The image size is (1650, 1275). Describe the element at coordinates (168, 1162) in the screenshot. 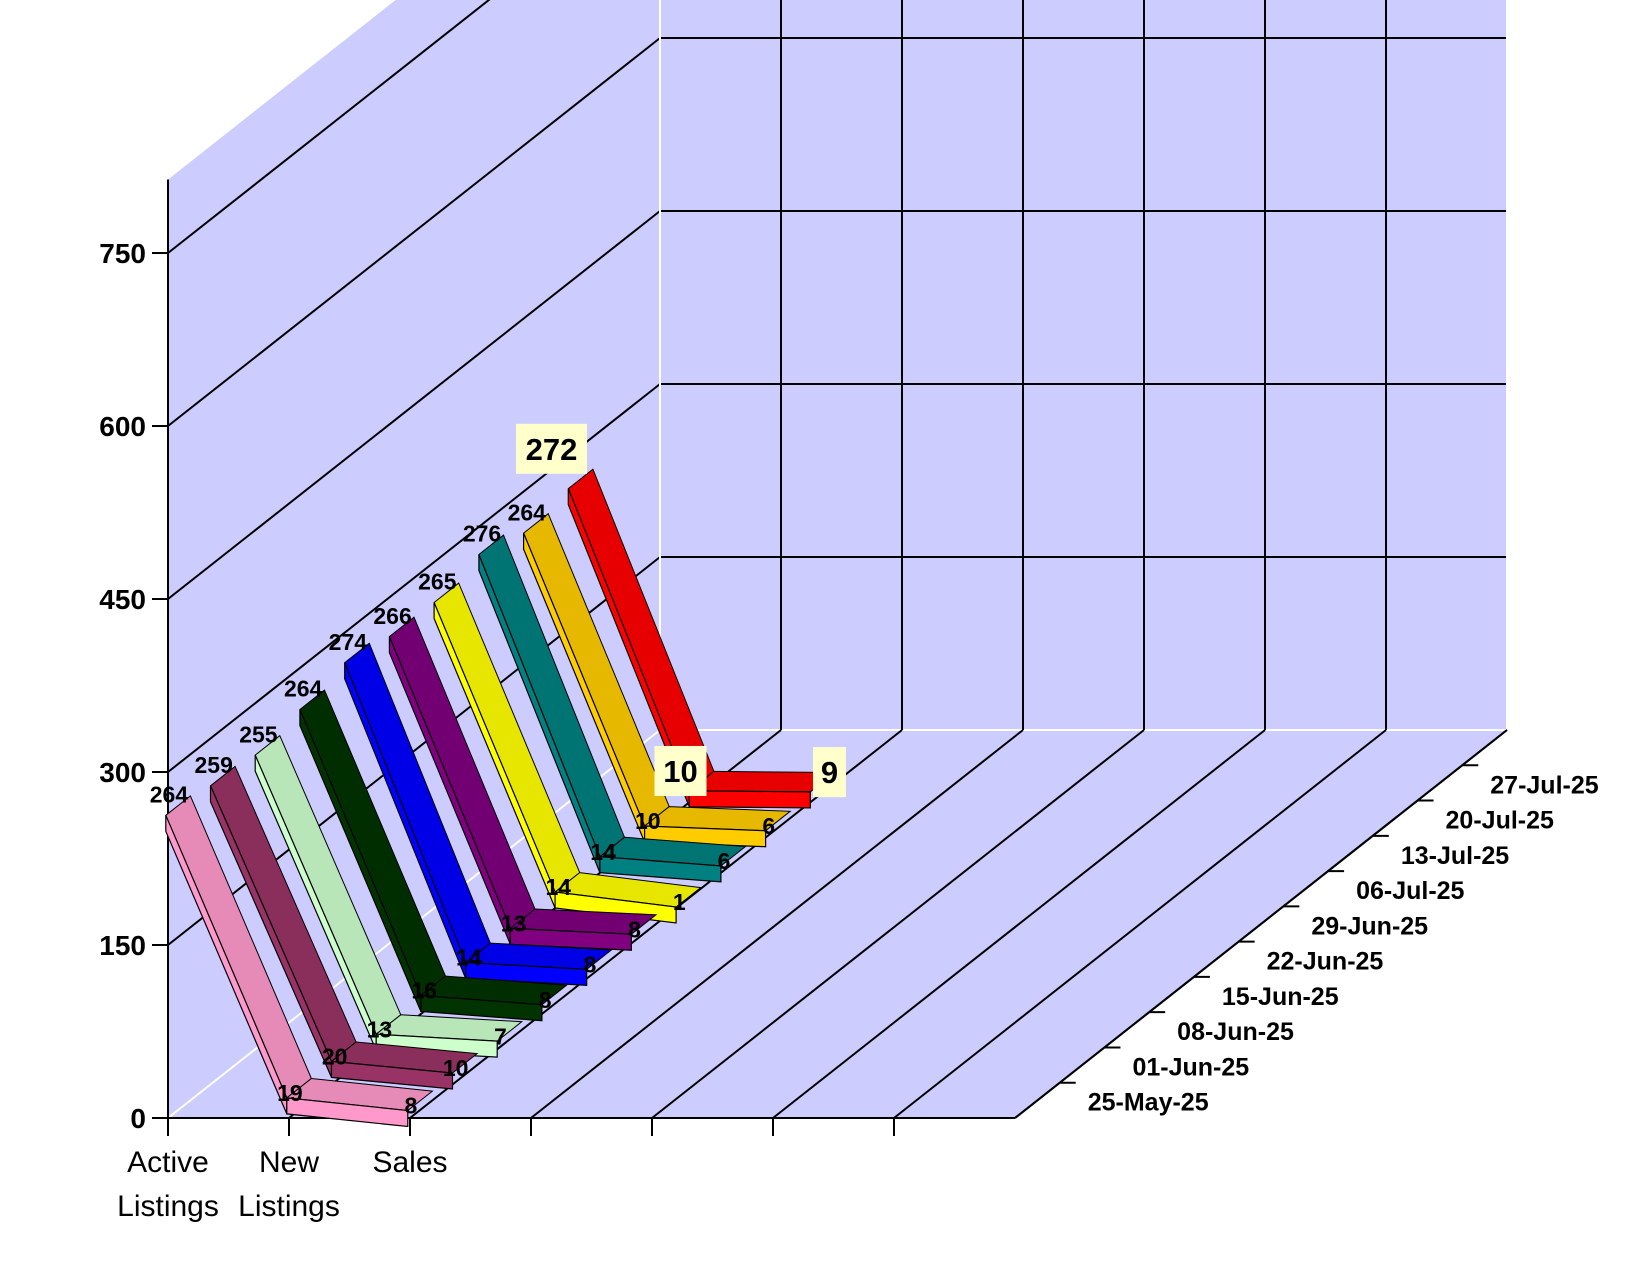

I see `category-label: Active` at that location.